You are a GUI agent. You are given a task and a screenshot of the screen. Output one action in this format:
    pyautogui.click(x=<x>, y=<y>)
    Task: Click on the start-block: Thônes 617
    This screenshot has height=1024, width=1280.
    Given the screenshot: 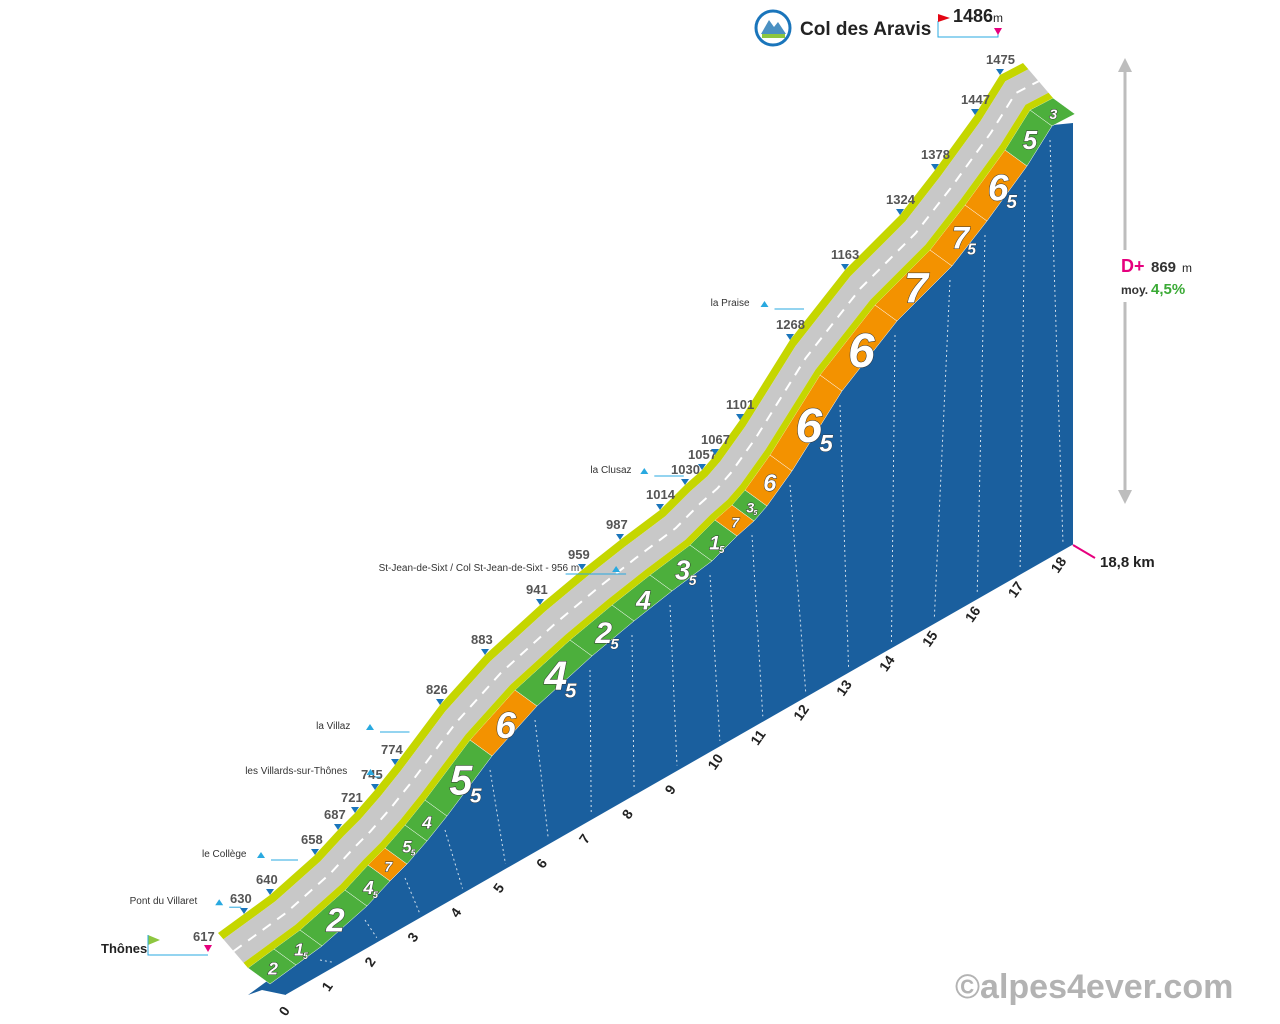 What is the action you would take?
    pyautogui.click(x=158, y=942)
    